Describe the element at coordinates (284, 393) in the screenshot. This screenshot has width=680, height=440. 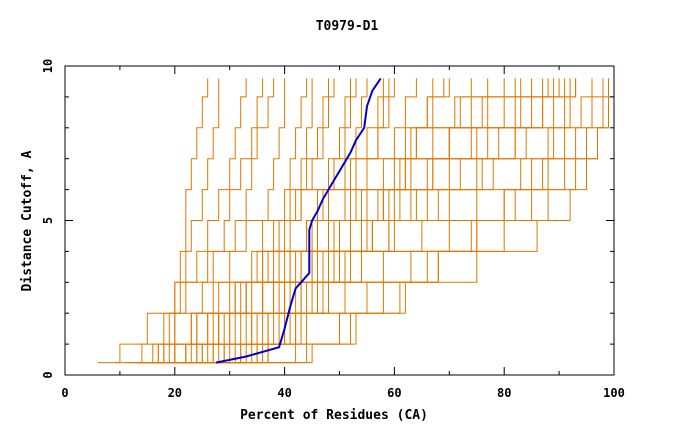
I see `x-tick-label: 40` at that location.